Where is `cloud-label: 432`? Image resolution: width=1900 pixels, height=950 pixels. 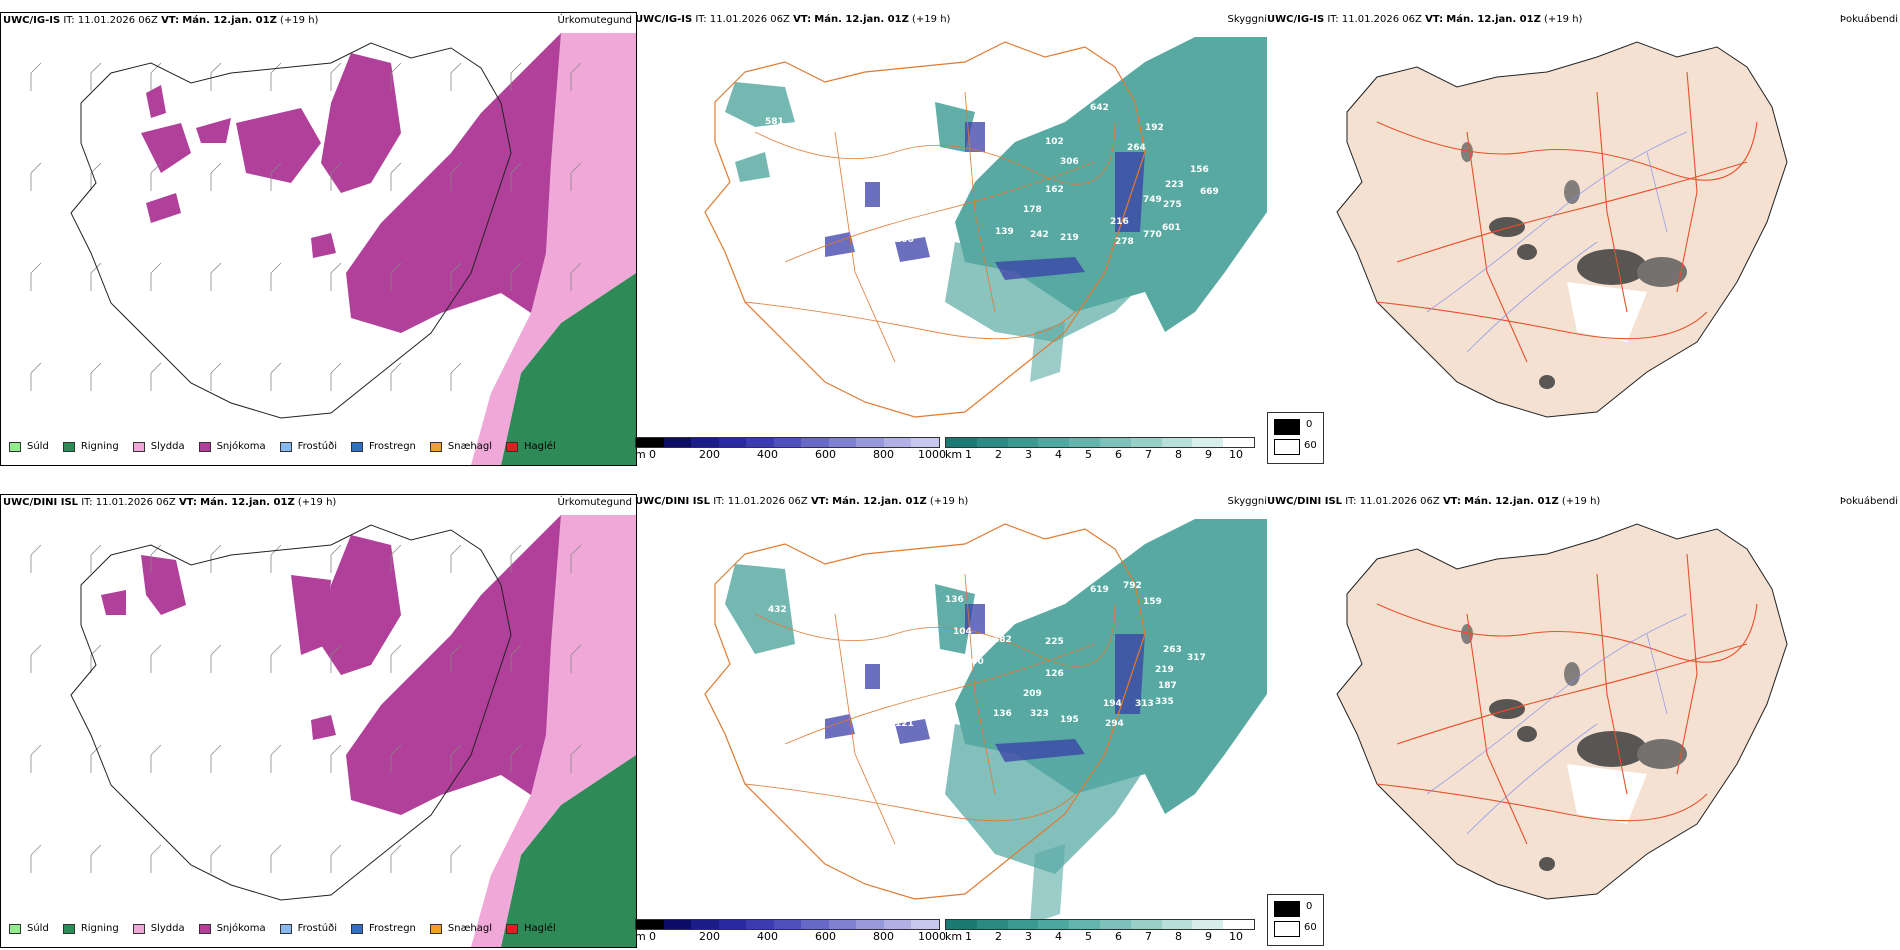 cloud-label: 432 is located at coordinates (777, 610).